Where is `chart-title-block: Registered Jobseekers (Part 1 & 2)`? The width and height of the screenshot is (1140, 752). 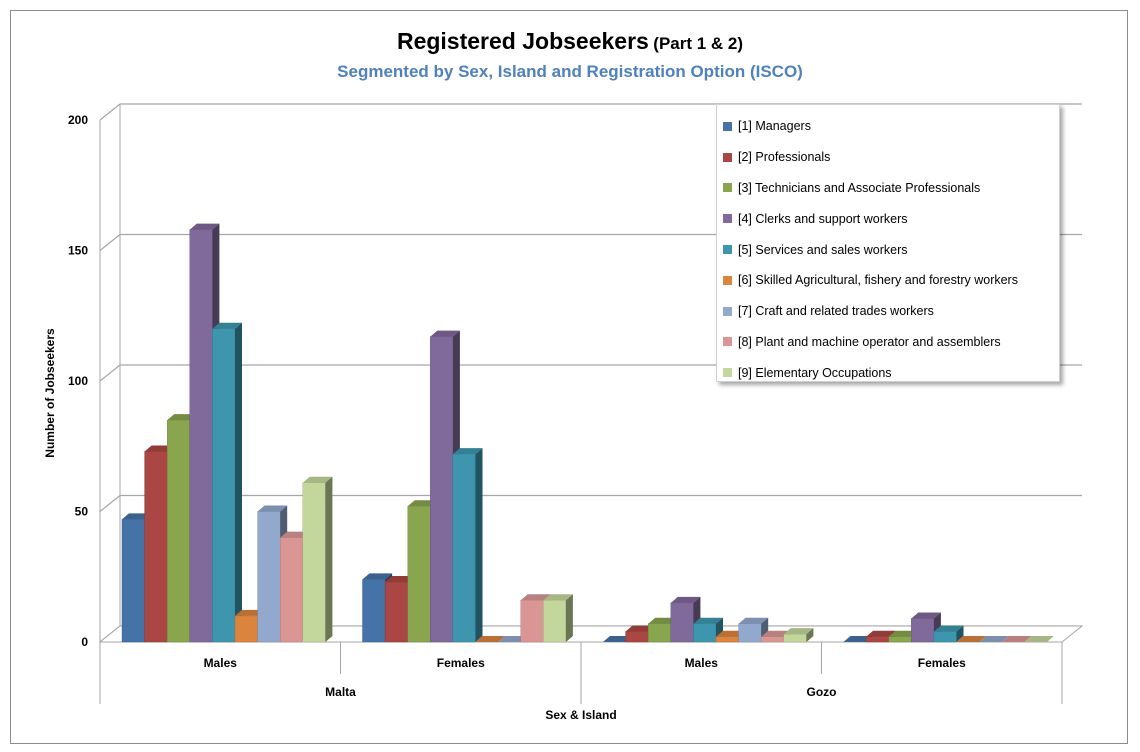
chart-title-block: Registered Jobseekers (Part 1 & 2) is located at coordinates (570, 41).